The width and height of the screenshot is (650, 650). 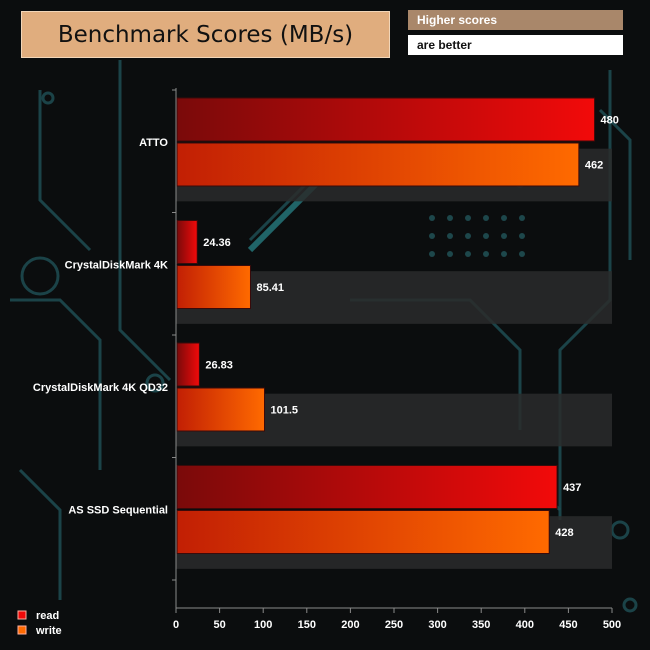 I want to click on x-tick-label: 200, so click(x=350, y=625).